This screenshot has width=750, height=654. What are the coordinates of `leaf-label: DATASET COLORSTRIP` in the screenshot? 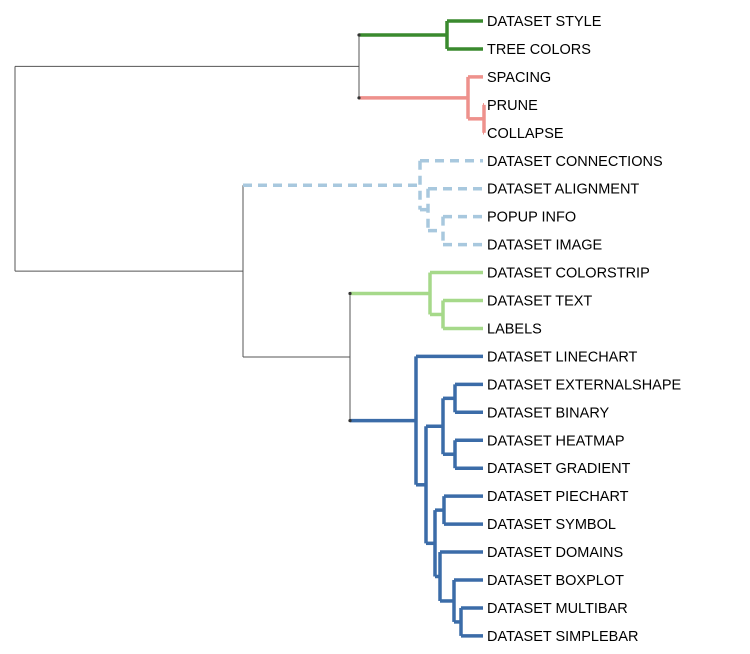 It's located at (568, 274).